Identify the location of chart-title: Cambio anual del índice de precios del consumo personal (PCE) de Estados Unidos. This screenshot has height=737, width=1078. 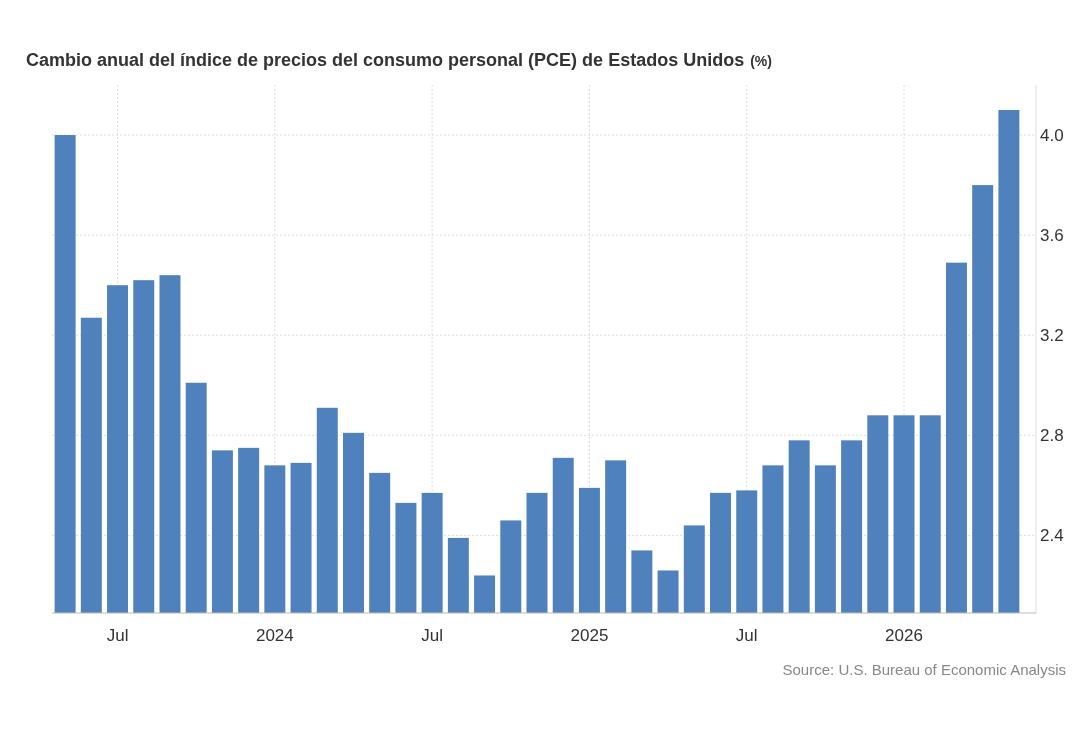
(385, 60).